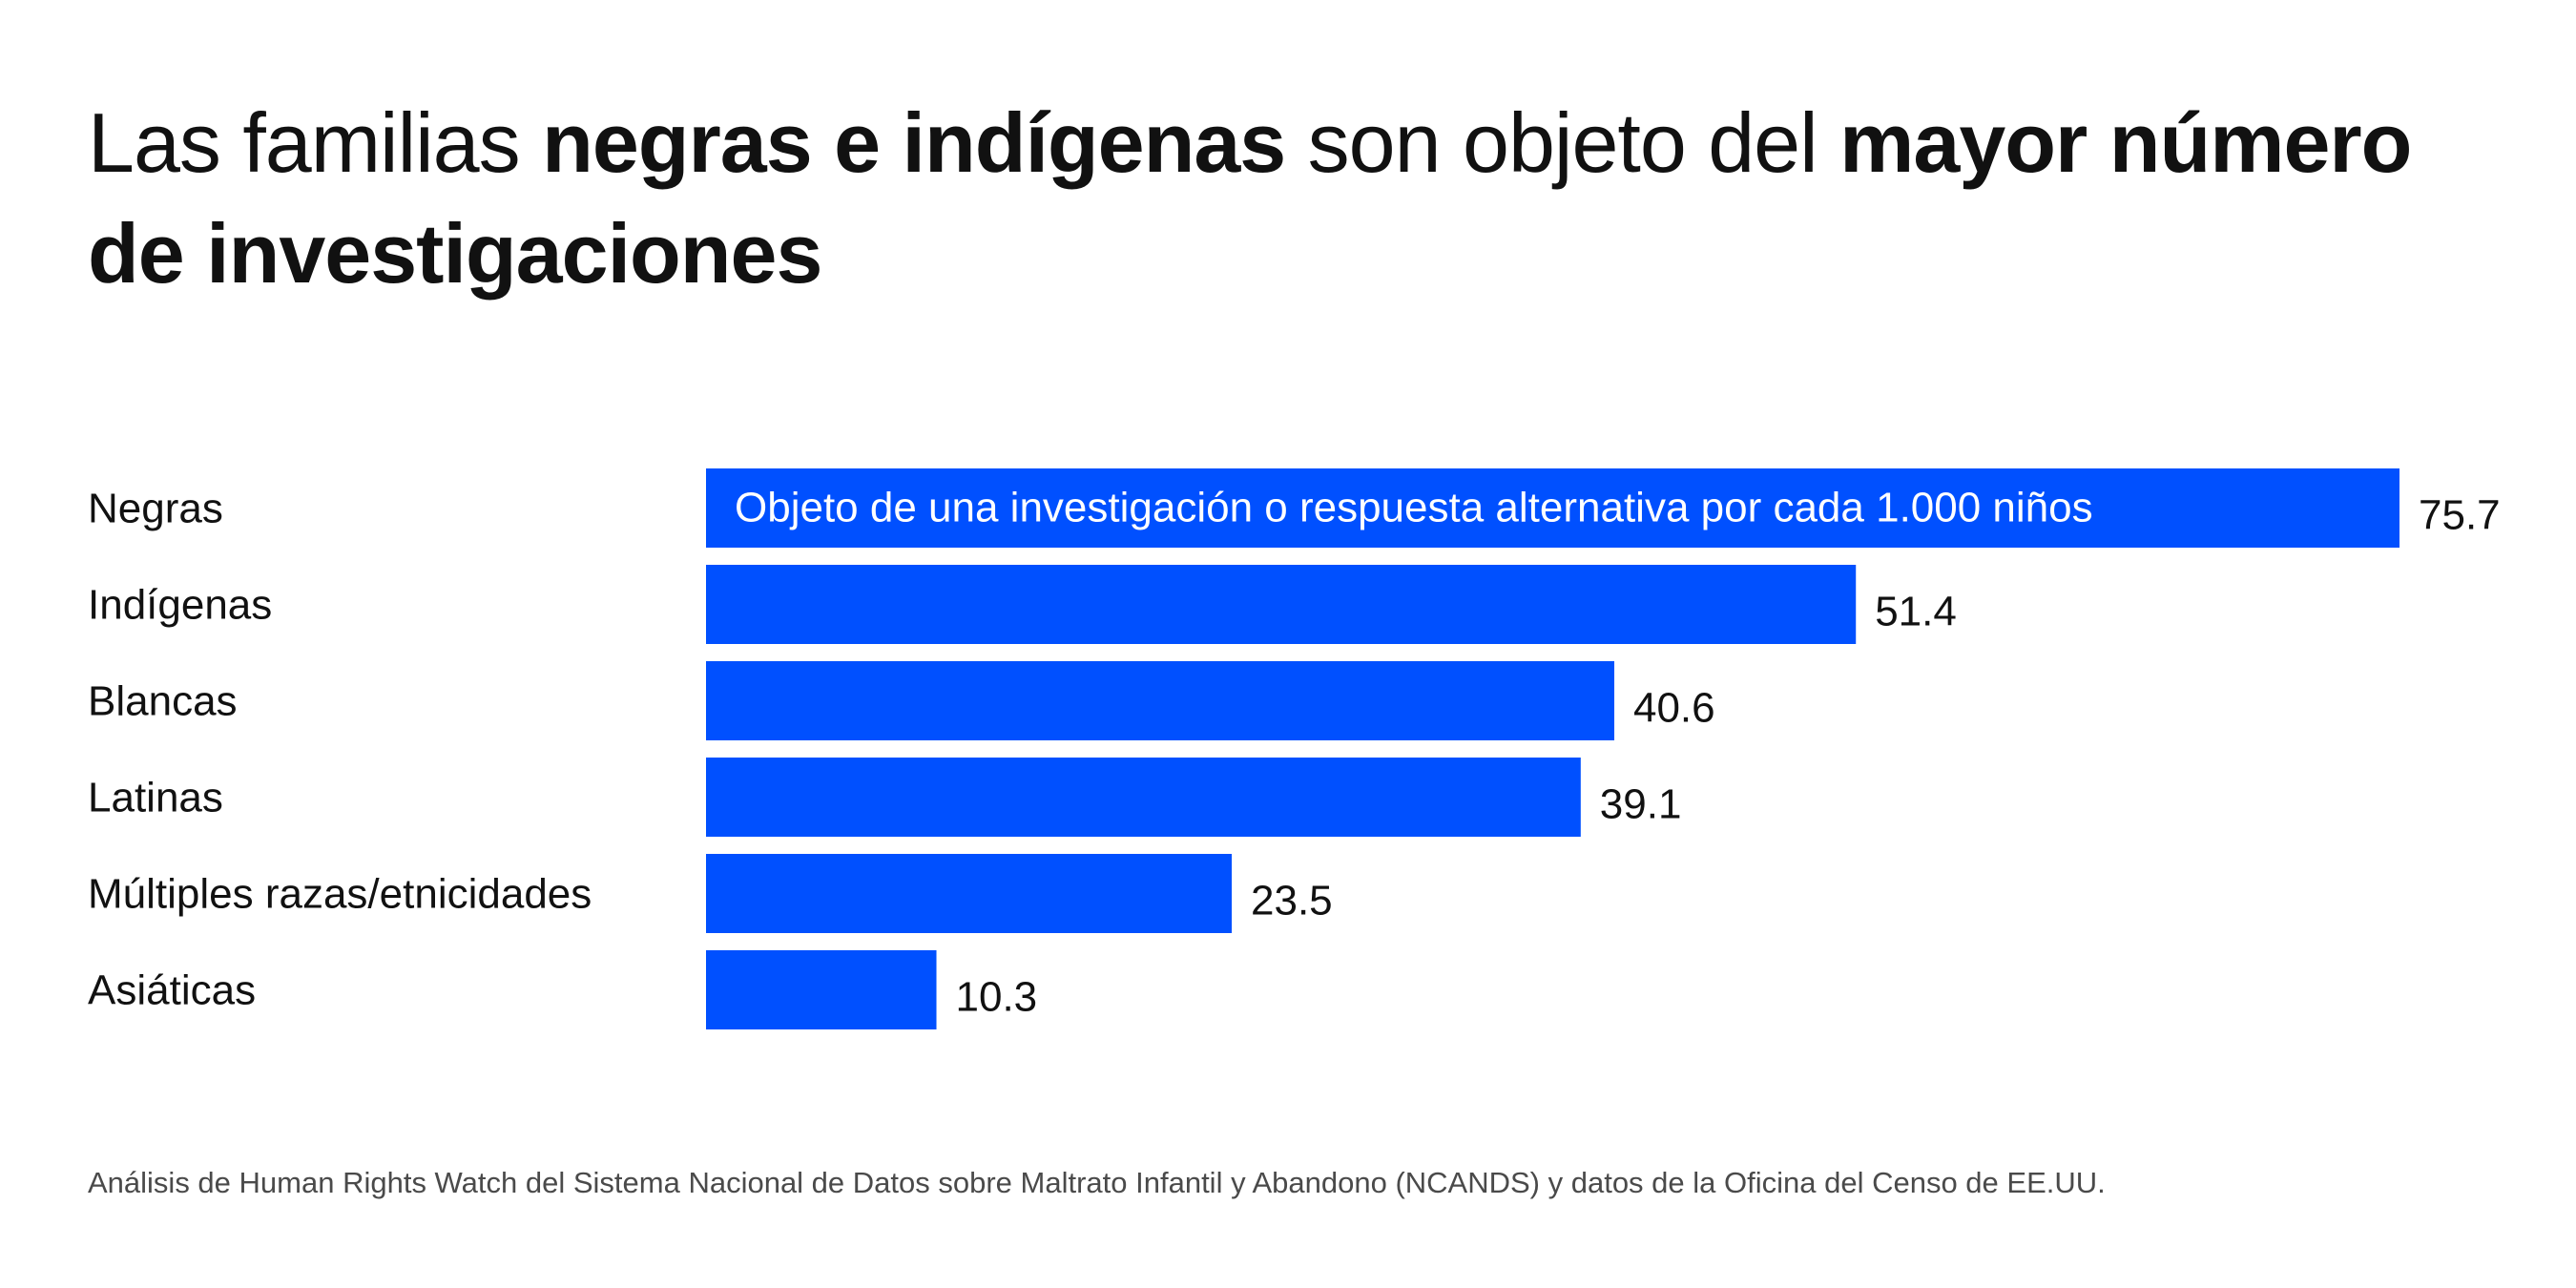  What do you see at coordinates (163, 701) in the screenshot?
I see `category-label: Blancas` at bounding box center [163, 701].